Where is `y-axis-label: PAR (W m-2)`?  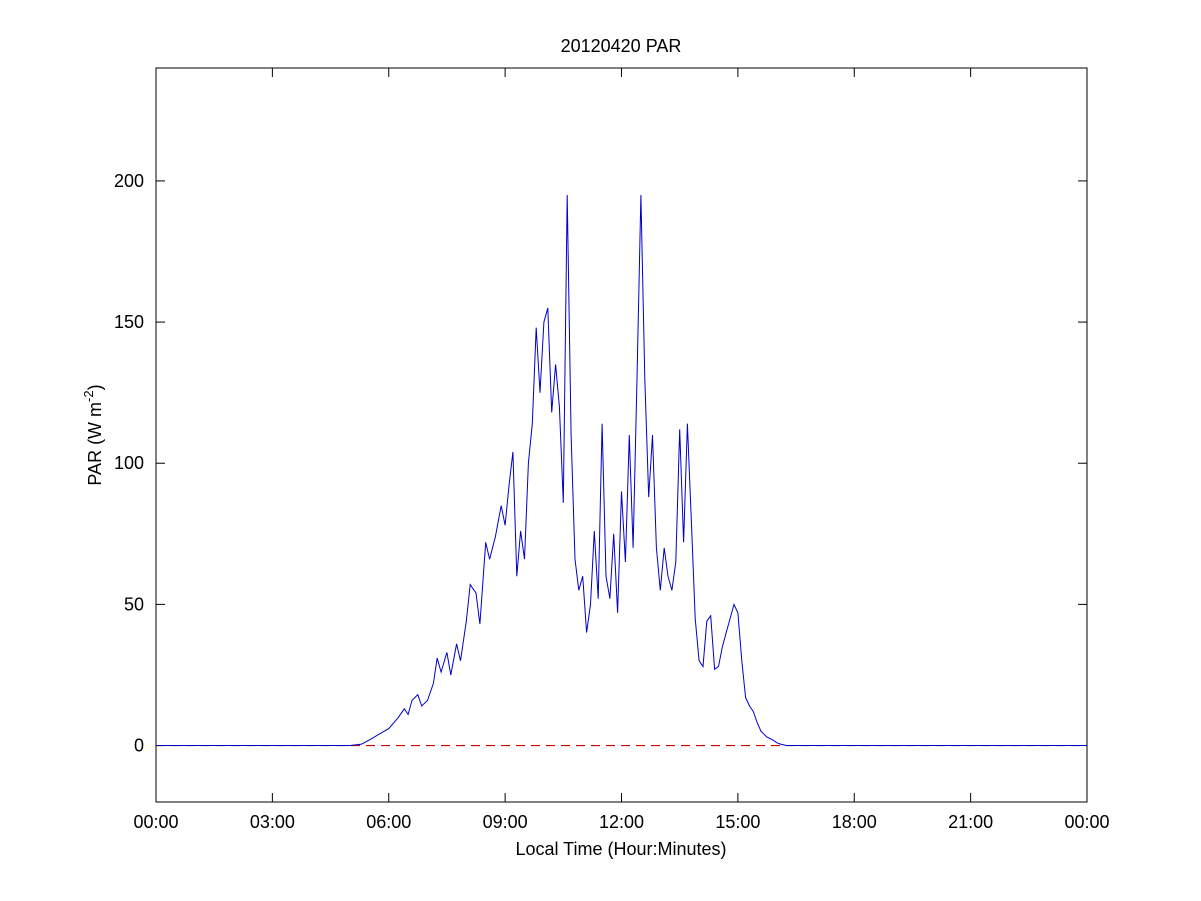 y-axis-label: PAR (W m-2) is located at coordinates (93, 434).